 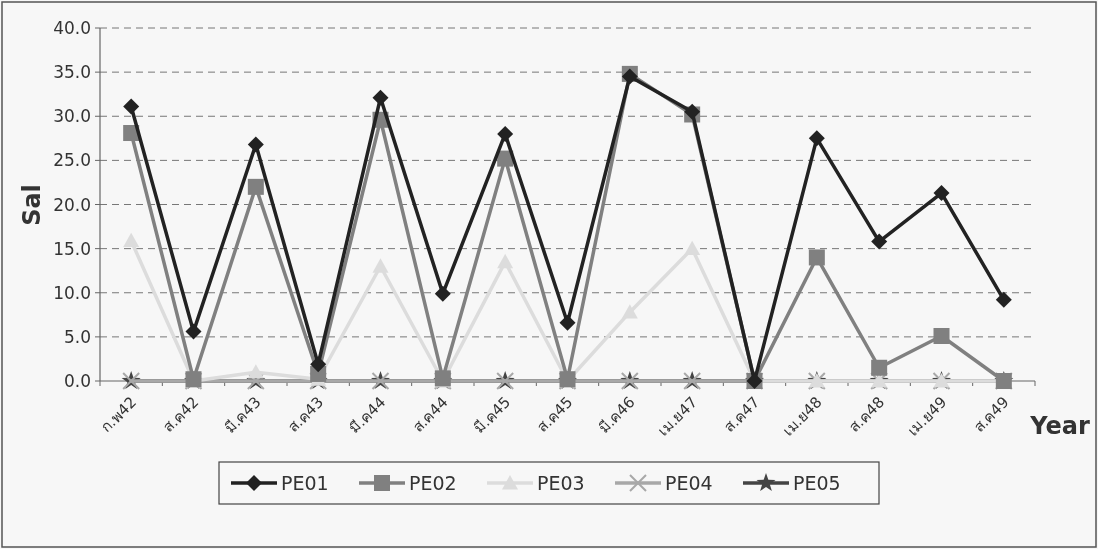 What do you see at coordinates (72, 28) in the screenshot?
I see `y-tick-label: 40.0` at bounding box center [72, 28].